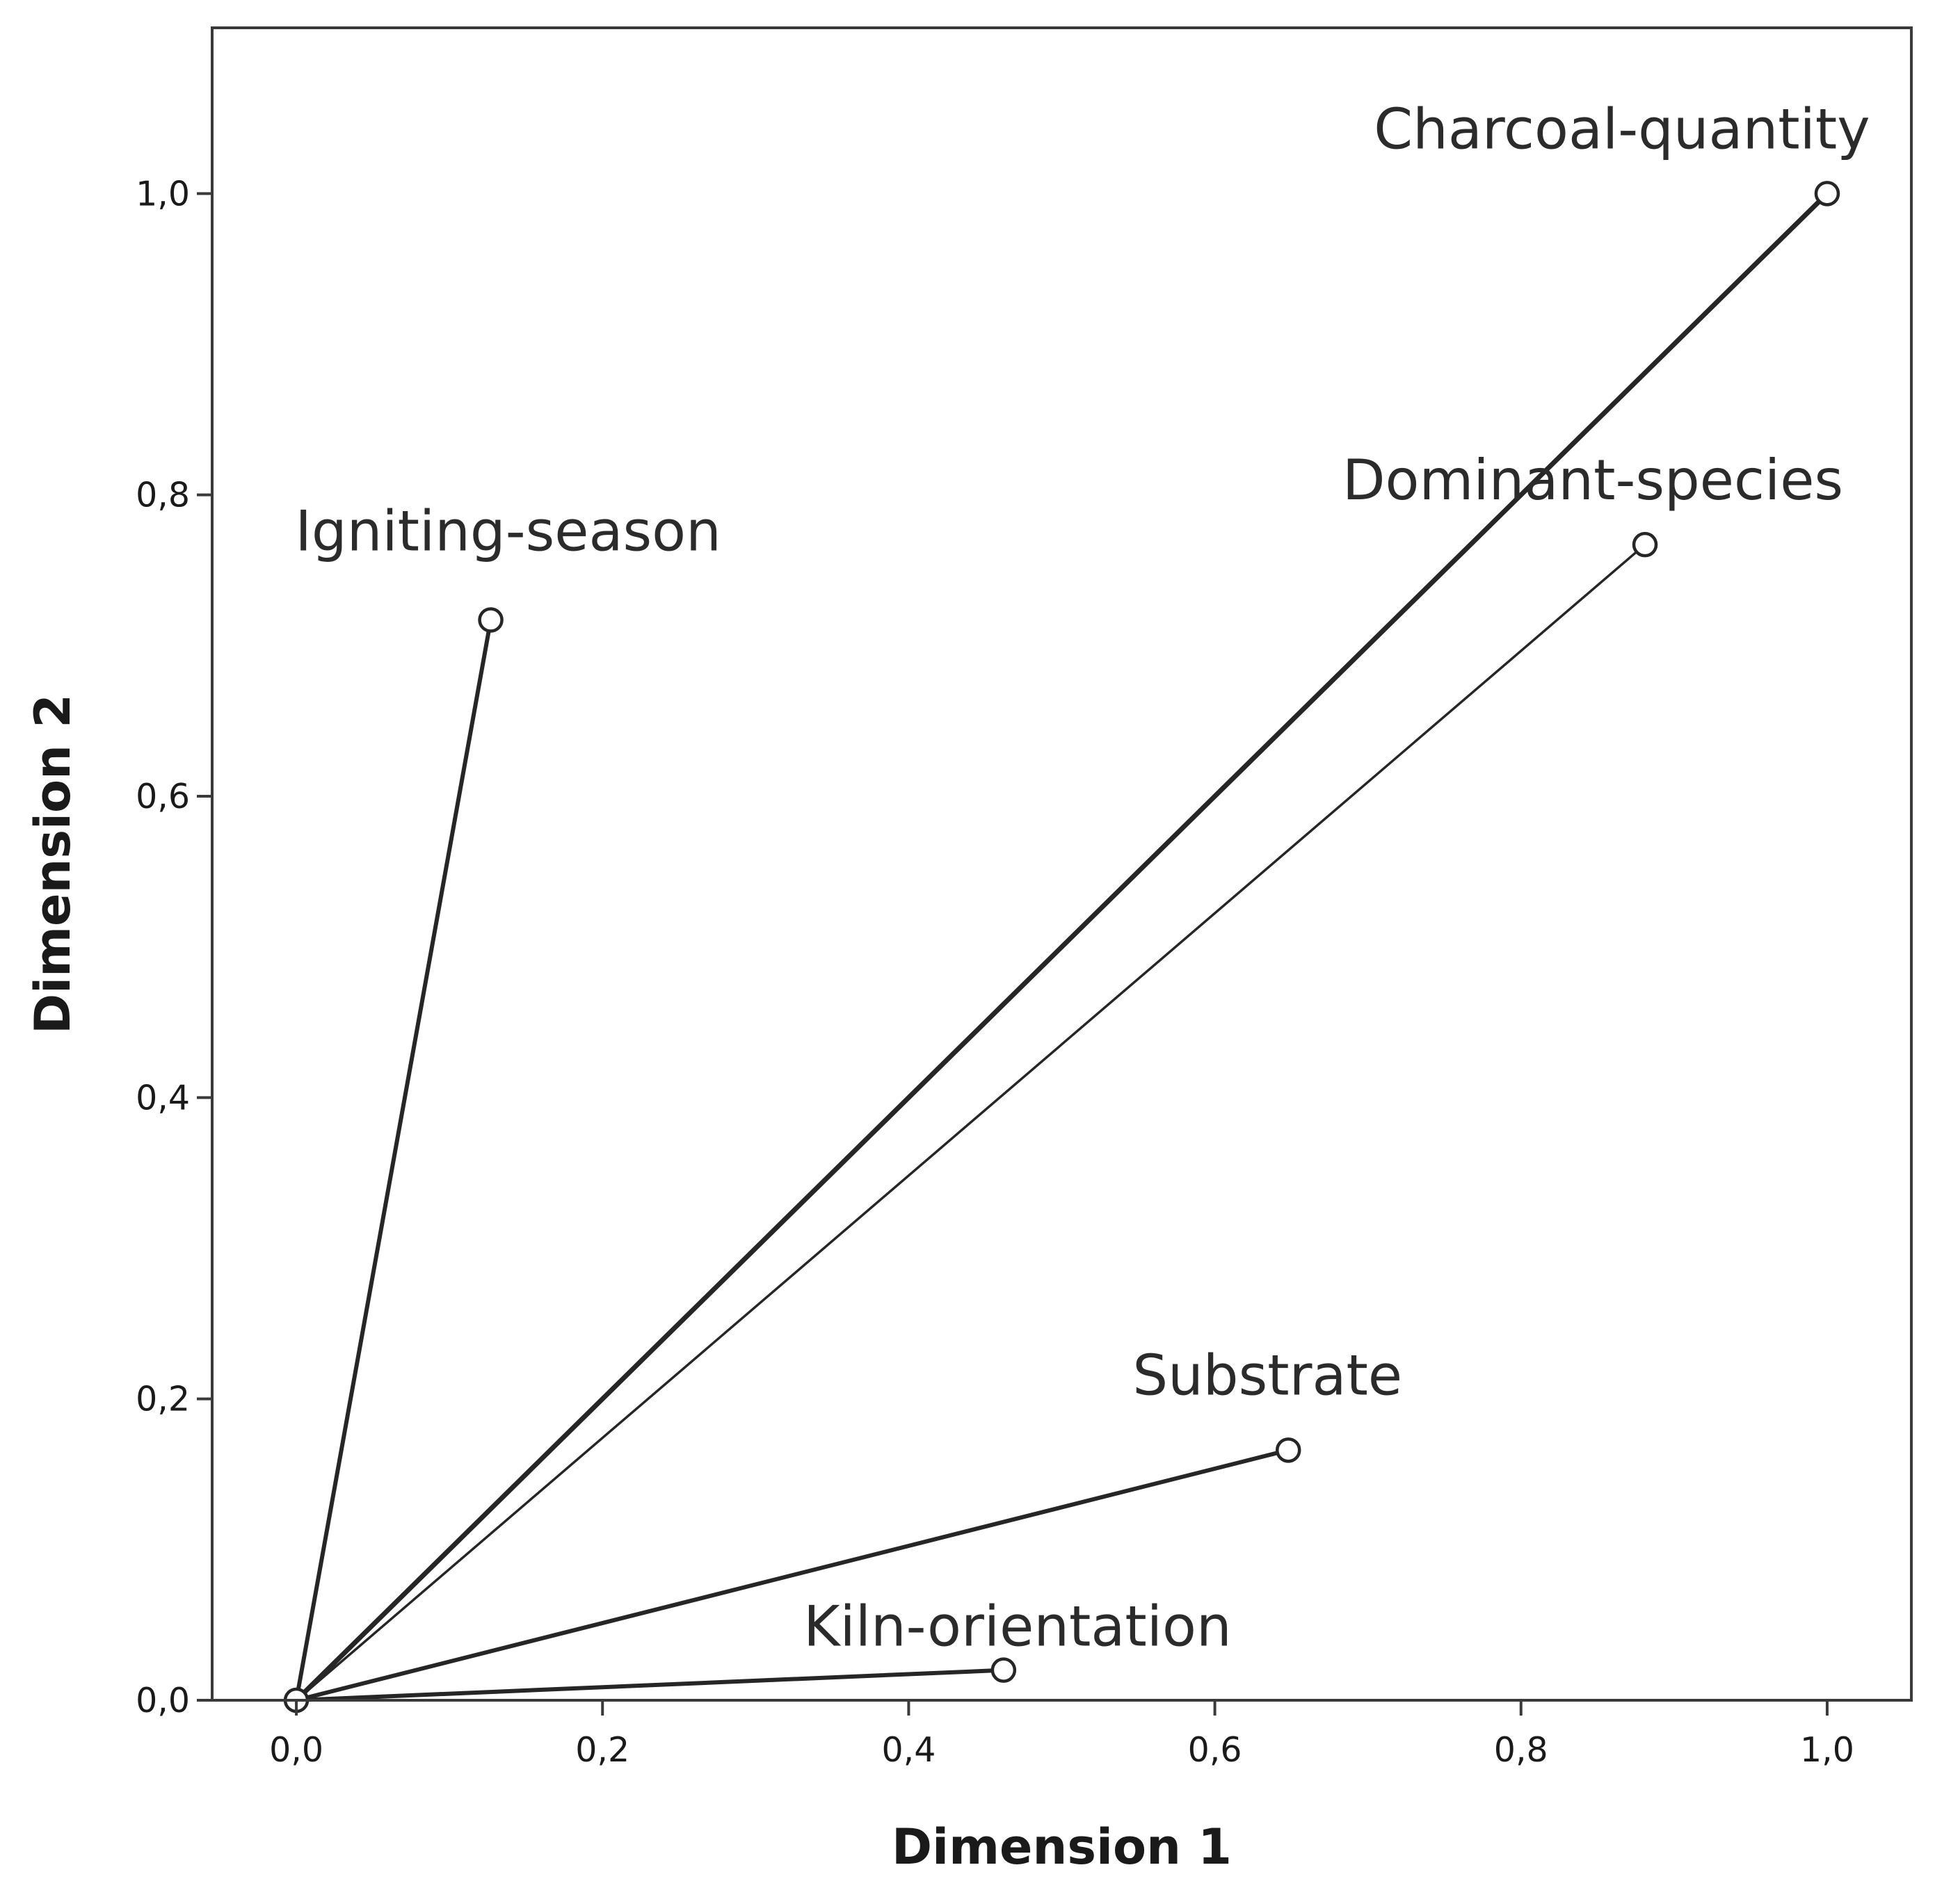  I want to click on x-tick-label: 0,8, so click(1521, 1750).